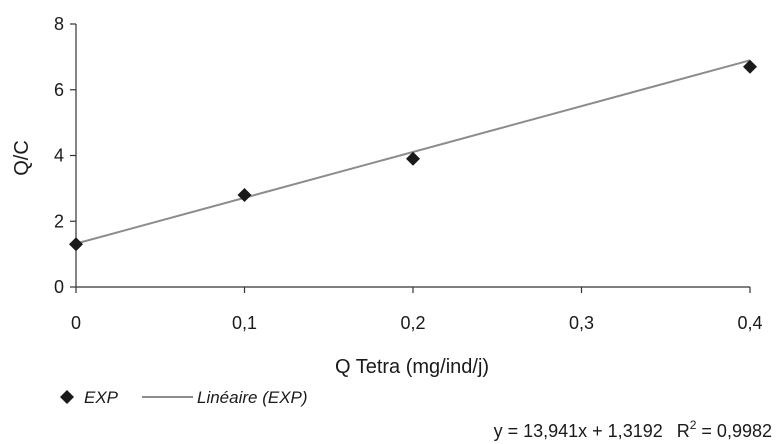 This screenshot has height=444, width=782. I want to click on legend: EXP Linéaire (EXP), so click(184, 397).